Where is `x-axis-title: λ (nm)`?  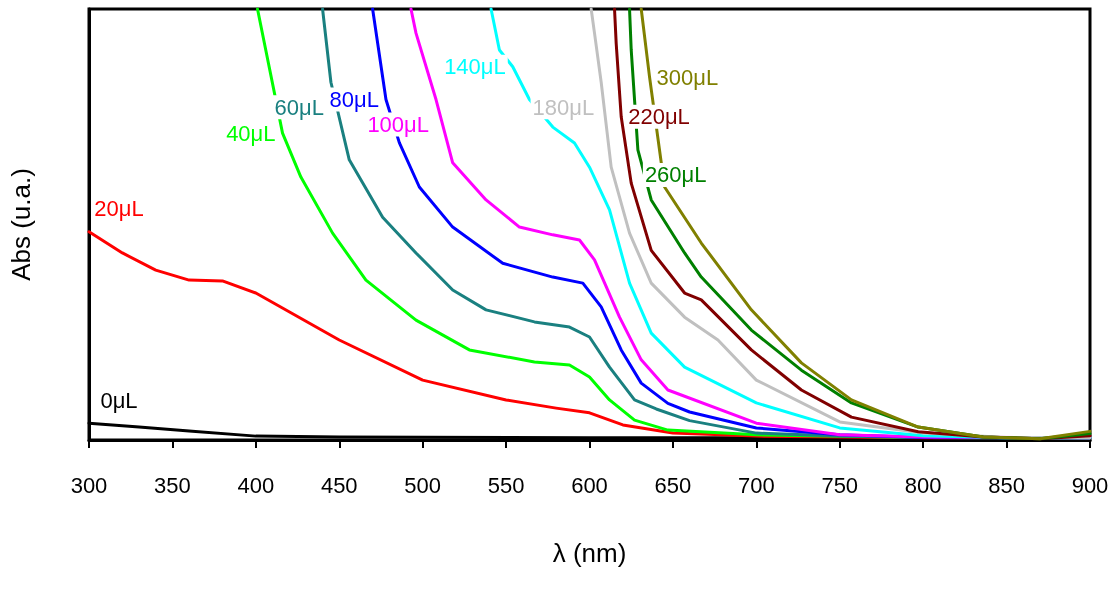 x-axis-title: λ (nm) is located at coordinates (589, 553).